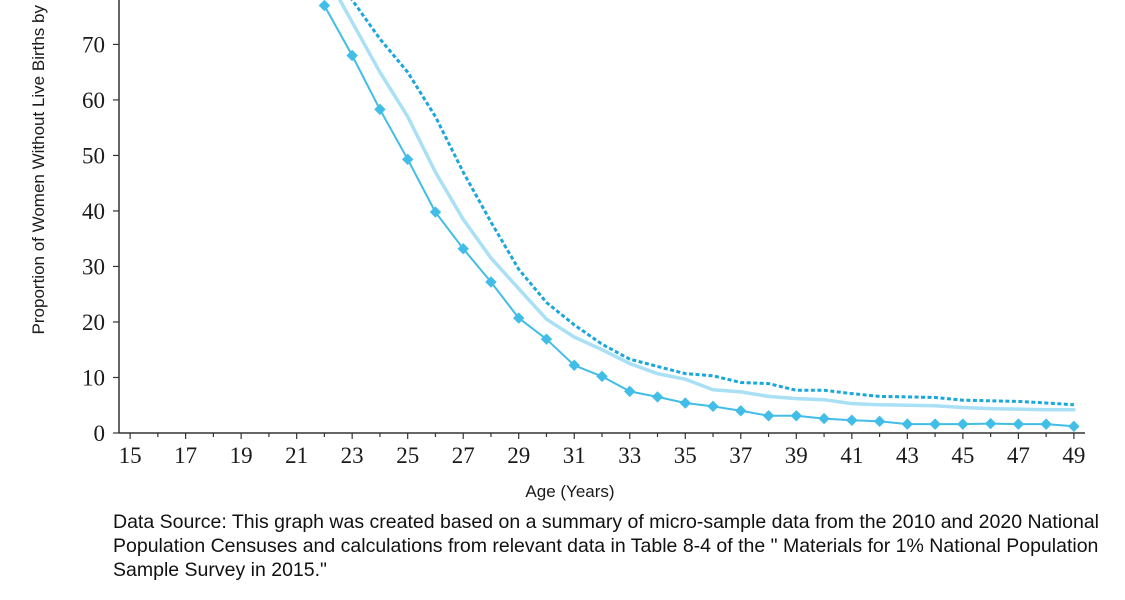 The height and width of the screenshot is (600, 1125). What do you see at coordinates (100, 433) in the screenshot?
I see `y-tick-label: 0` at bounding box center [100, 433].